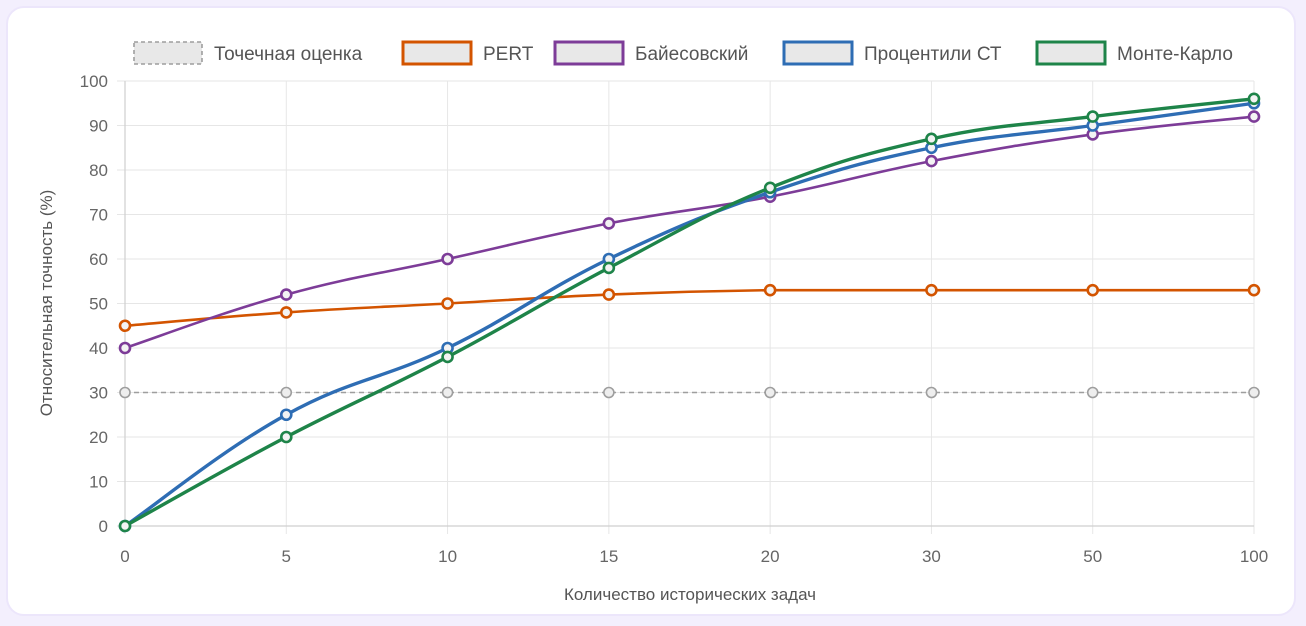 Image resolution: width=1306 pixels, height=626 pixels. I want to click on y-tick-label: 40, so click(98, 348).